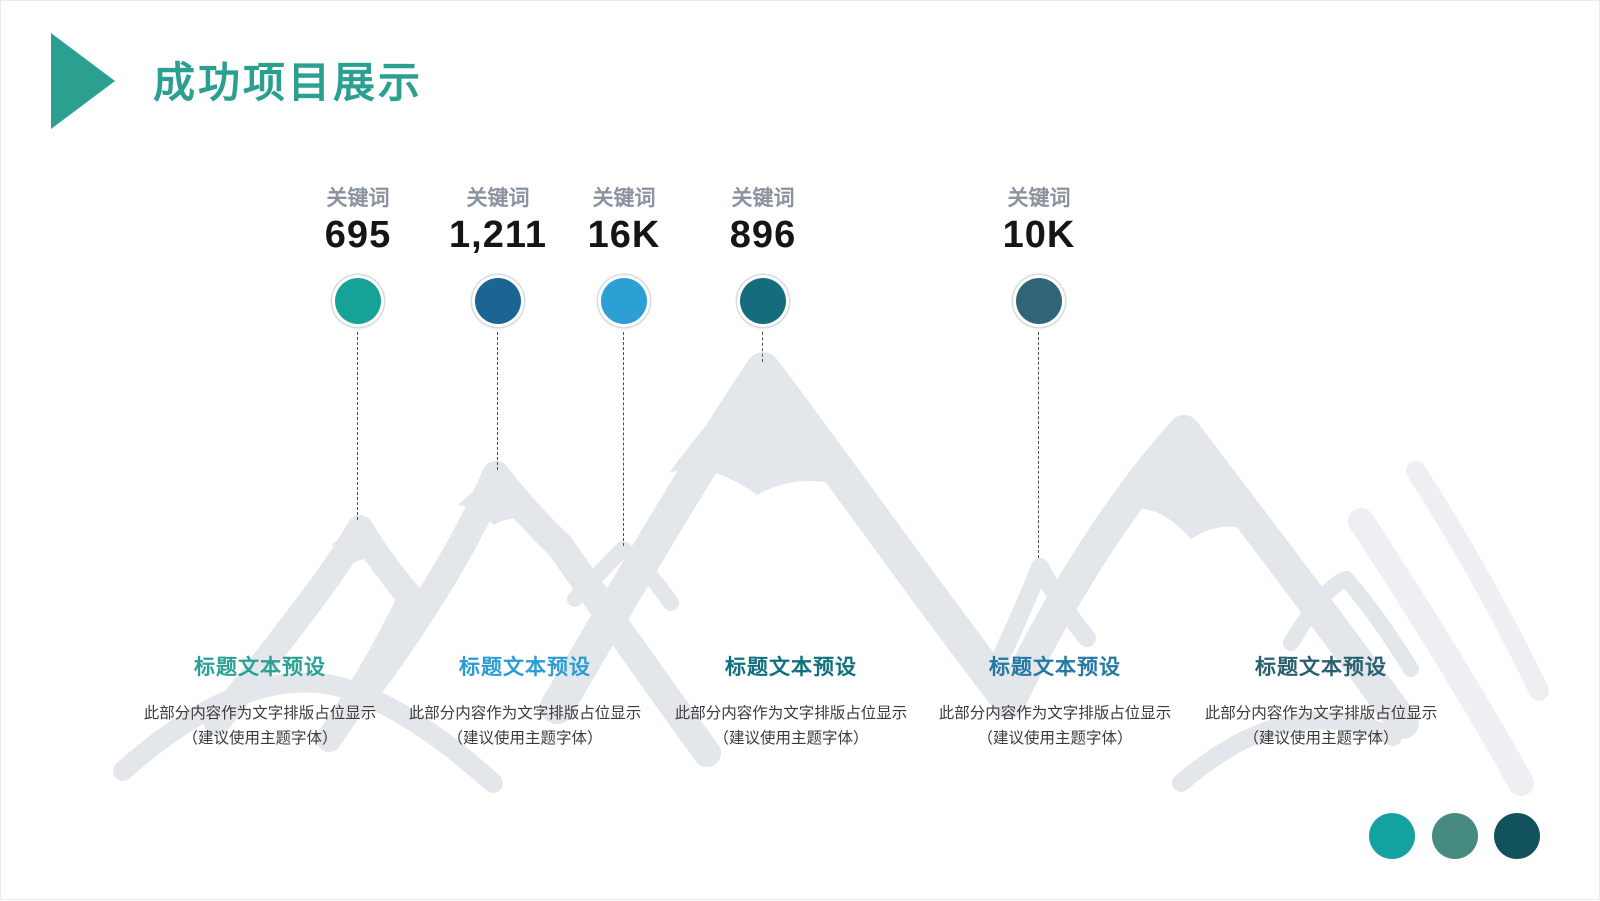 Image resolution: width=1600 pixels, height=901 pixels. I want to click on stat-value: 10K, so click(1039, 235).